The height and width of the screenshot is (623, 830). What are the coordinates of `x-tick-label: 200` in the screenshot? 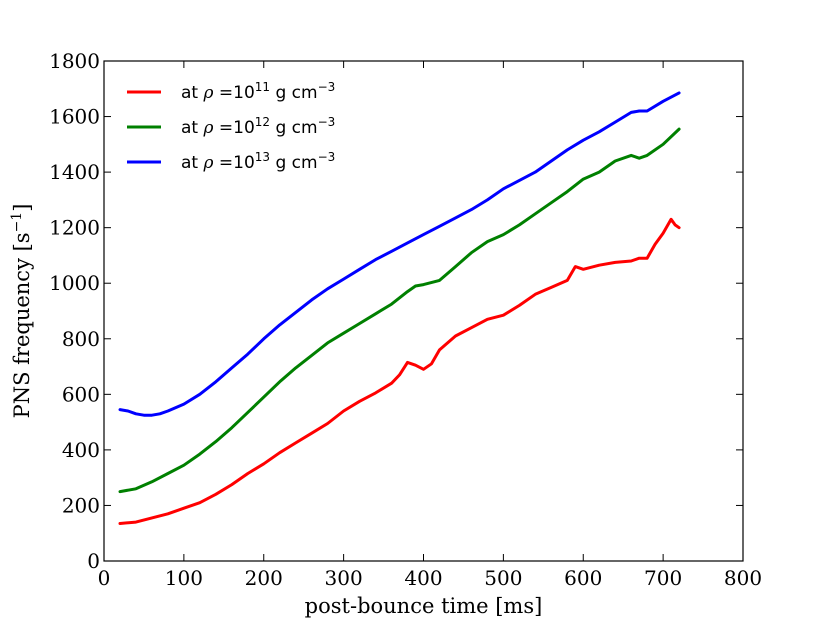 It's located at (264, 578).